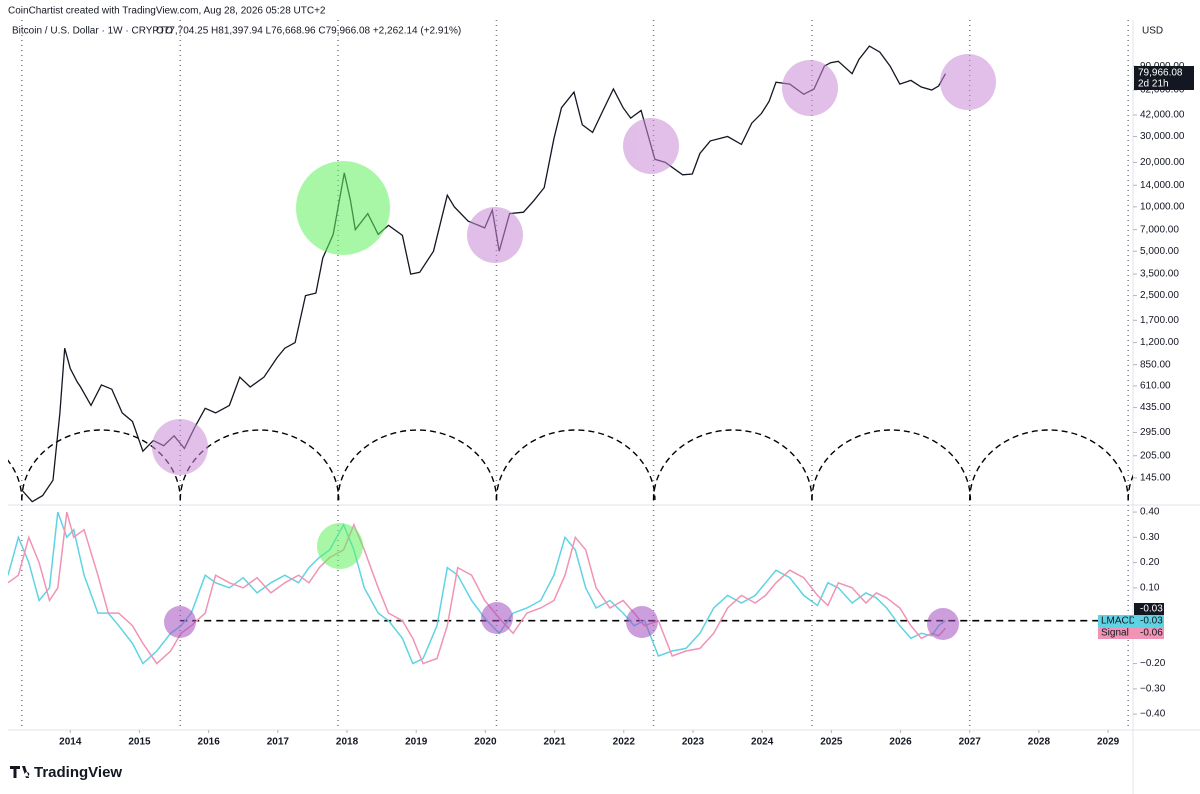 This screenshot has height=794, width=1200. I want to click on price-tick-label: 205.00, so click(1155, 455).